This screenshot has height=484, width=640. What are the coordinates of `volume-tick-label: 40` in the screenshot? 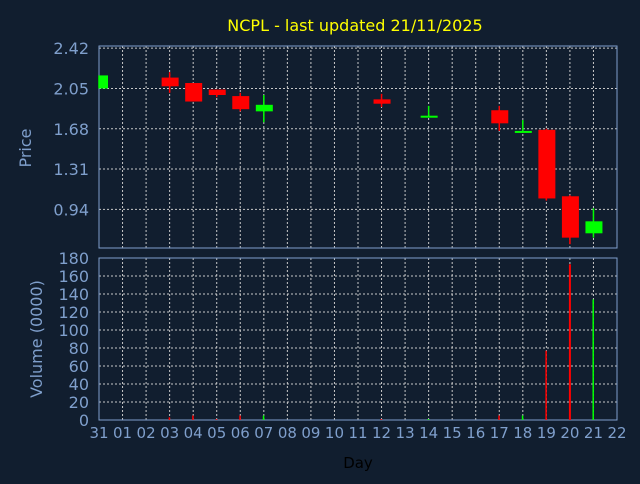 It's located at (79, 384).